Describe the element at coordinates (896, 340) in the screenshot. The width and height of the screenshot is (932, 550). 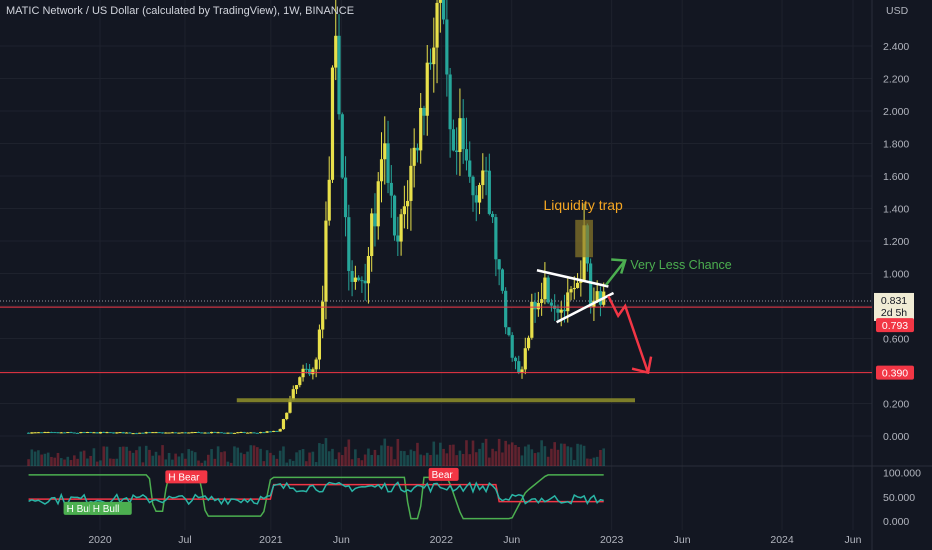
I see `y-tick-label: 0.600` at that location.